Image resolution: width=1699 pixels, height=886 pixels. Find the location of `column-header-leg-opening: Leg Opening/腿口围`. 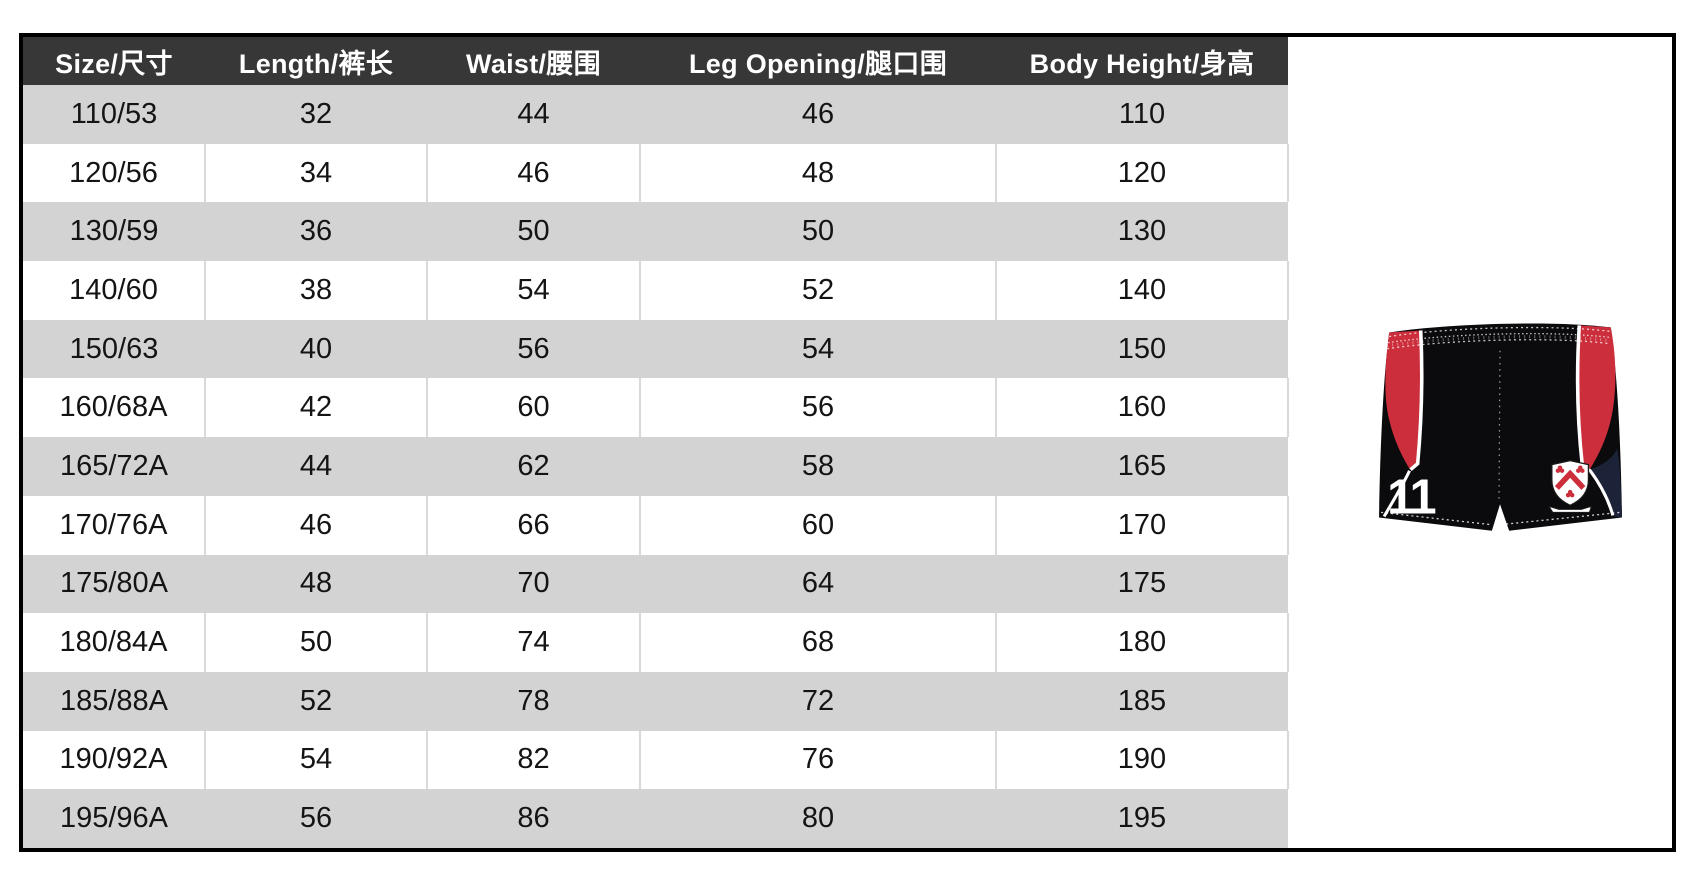

column-header-leg-opening: Leg Opening/腿口围 is located at coordinates (818, 61).